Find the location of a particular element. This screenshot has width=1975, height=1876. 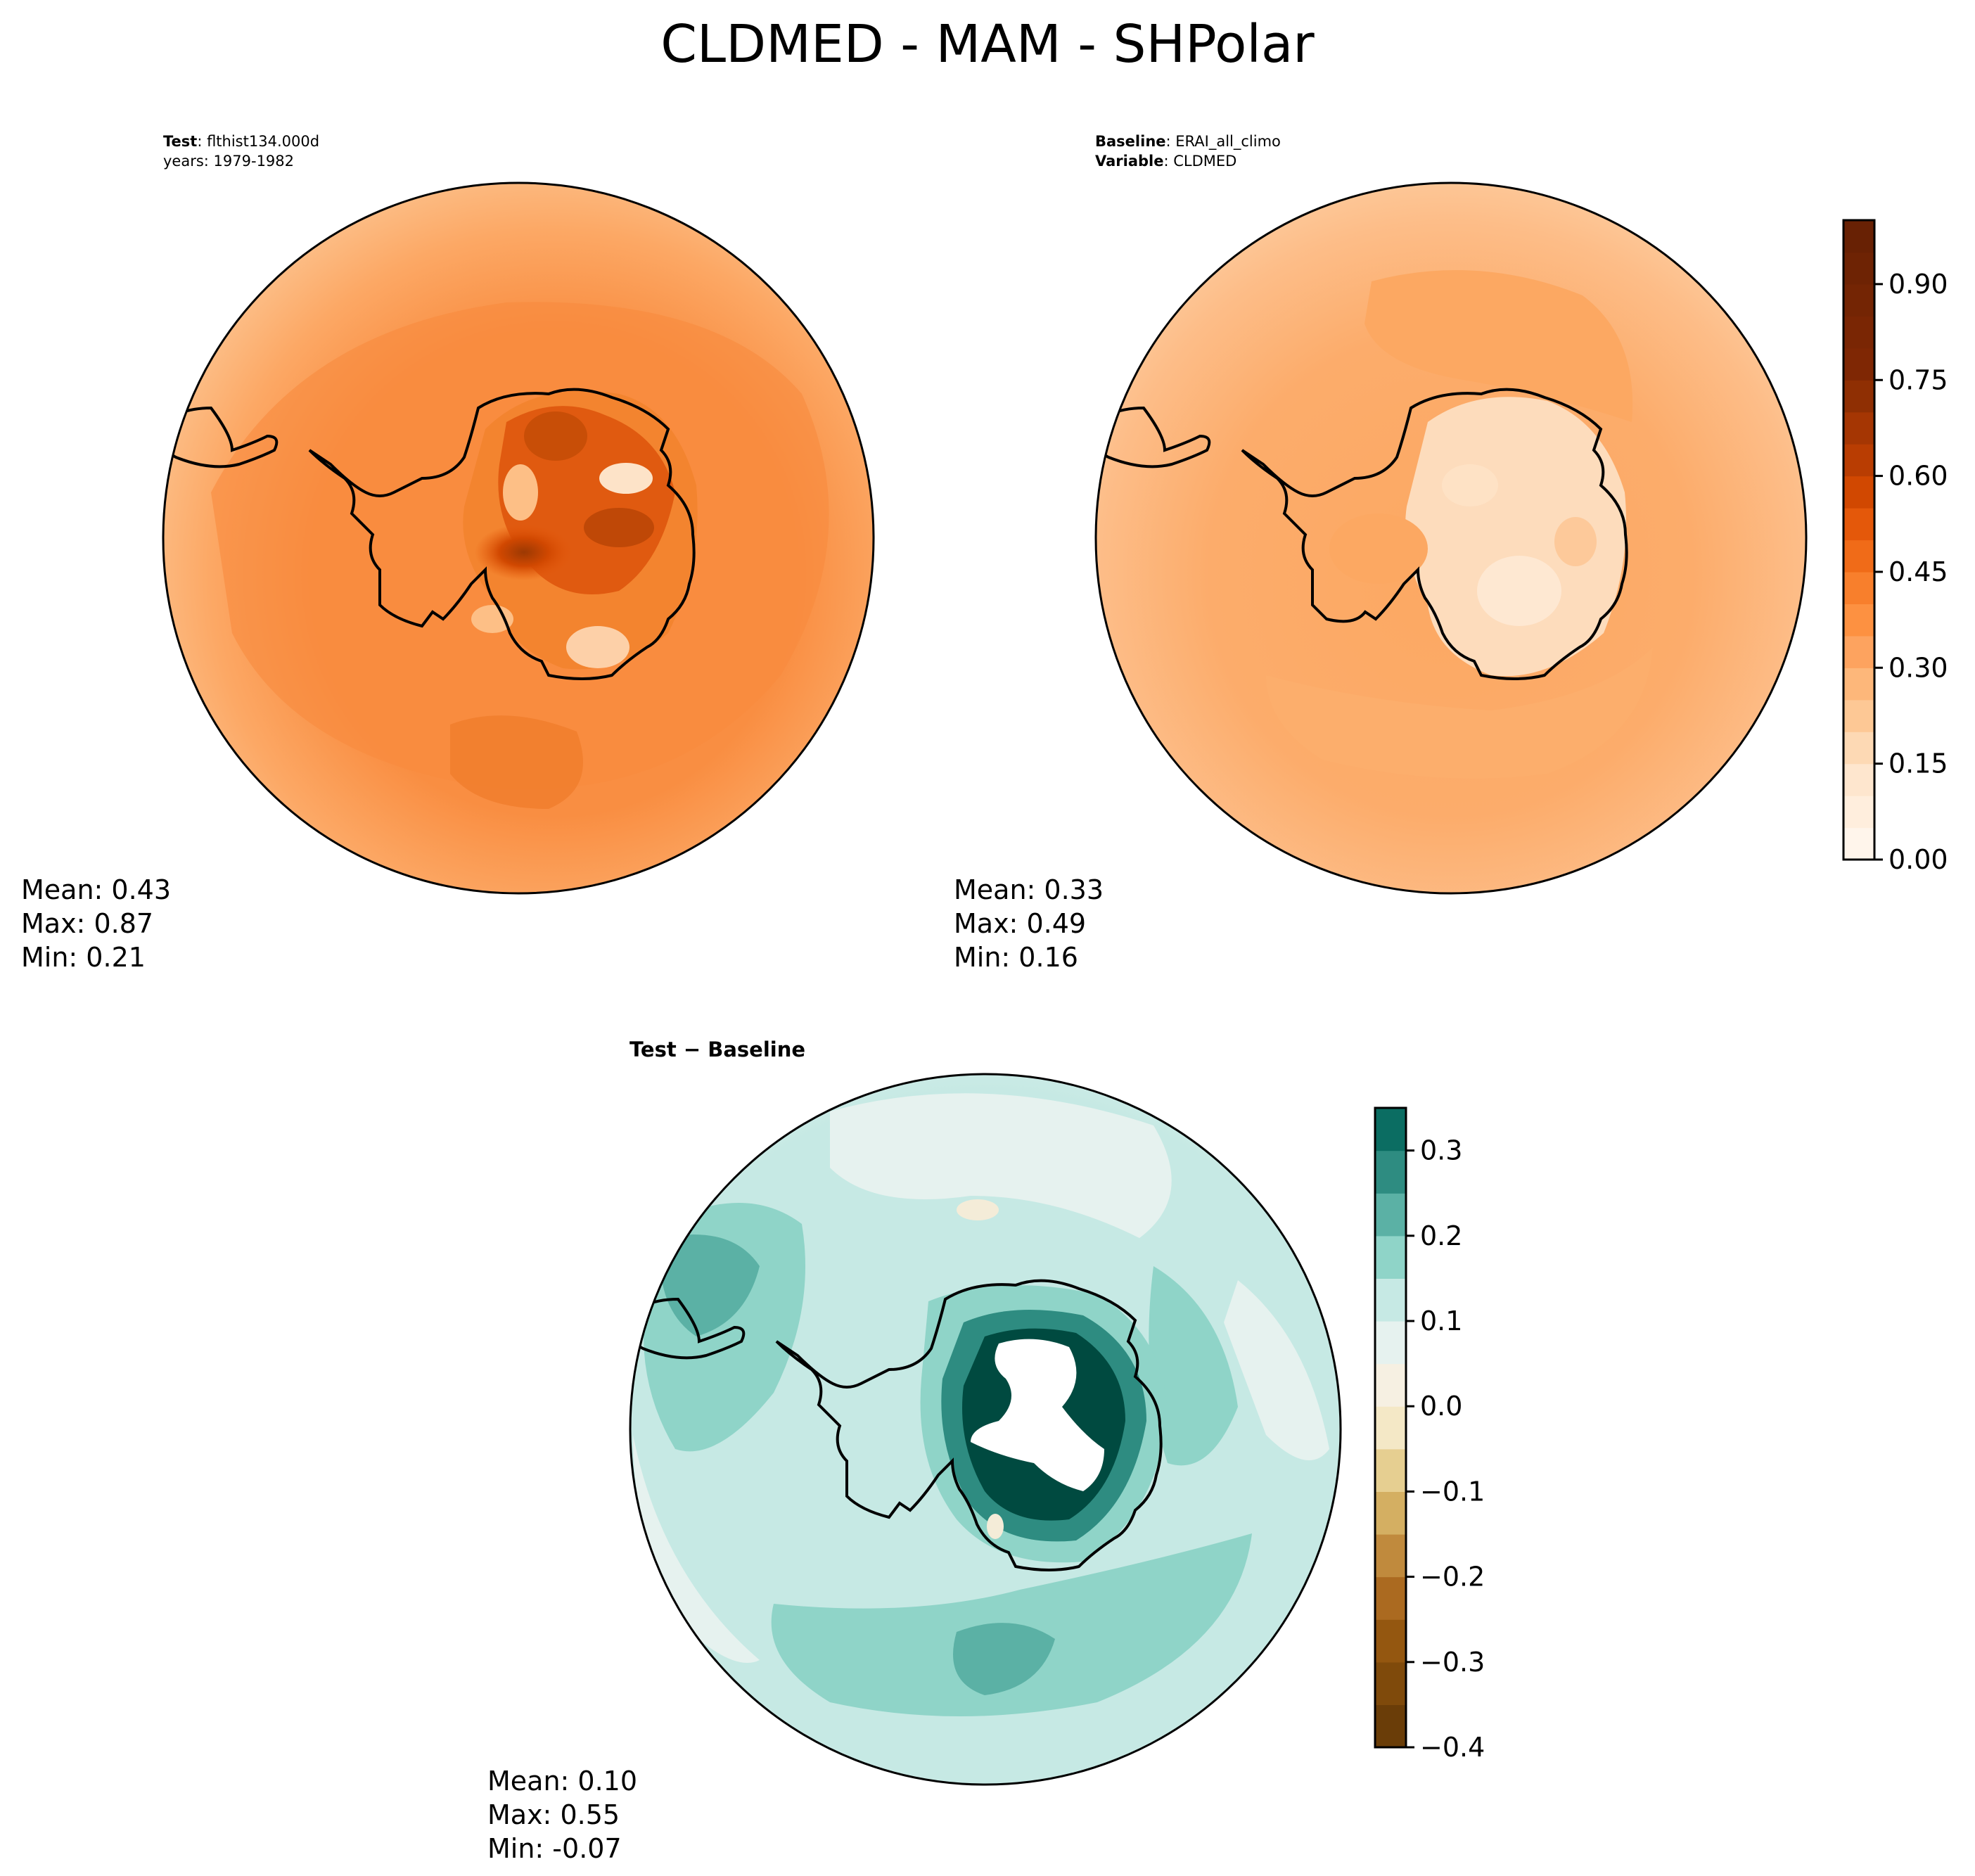

brbg-colorbar-tick-label-2: −0.2 is located at coordinates (1452, 1577).